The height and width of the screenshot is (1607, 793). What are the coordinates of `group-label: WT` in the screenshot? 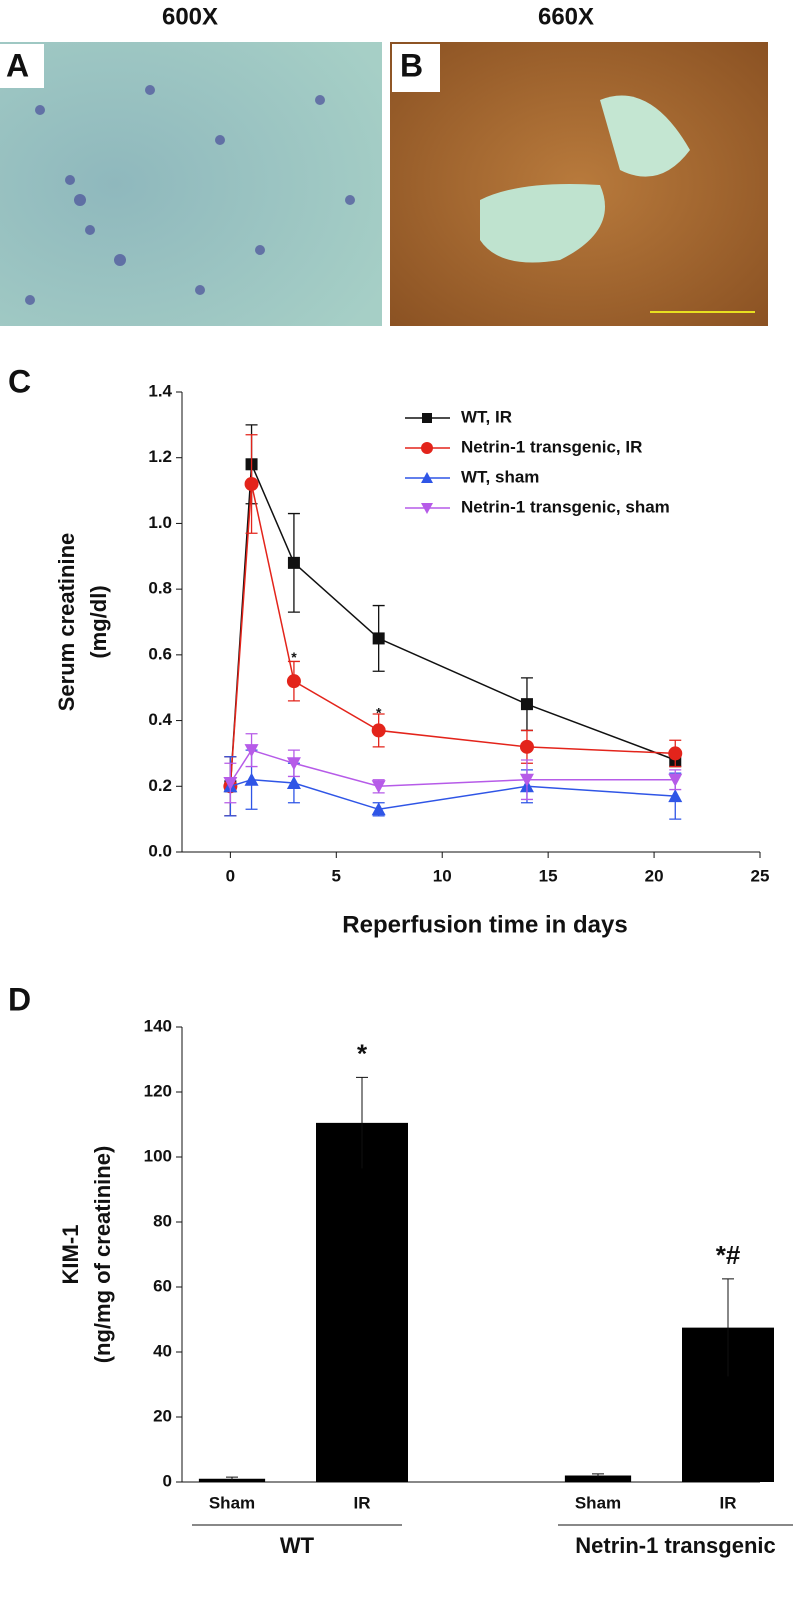 It's located at (297, 1545).